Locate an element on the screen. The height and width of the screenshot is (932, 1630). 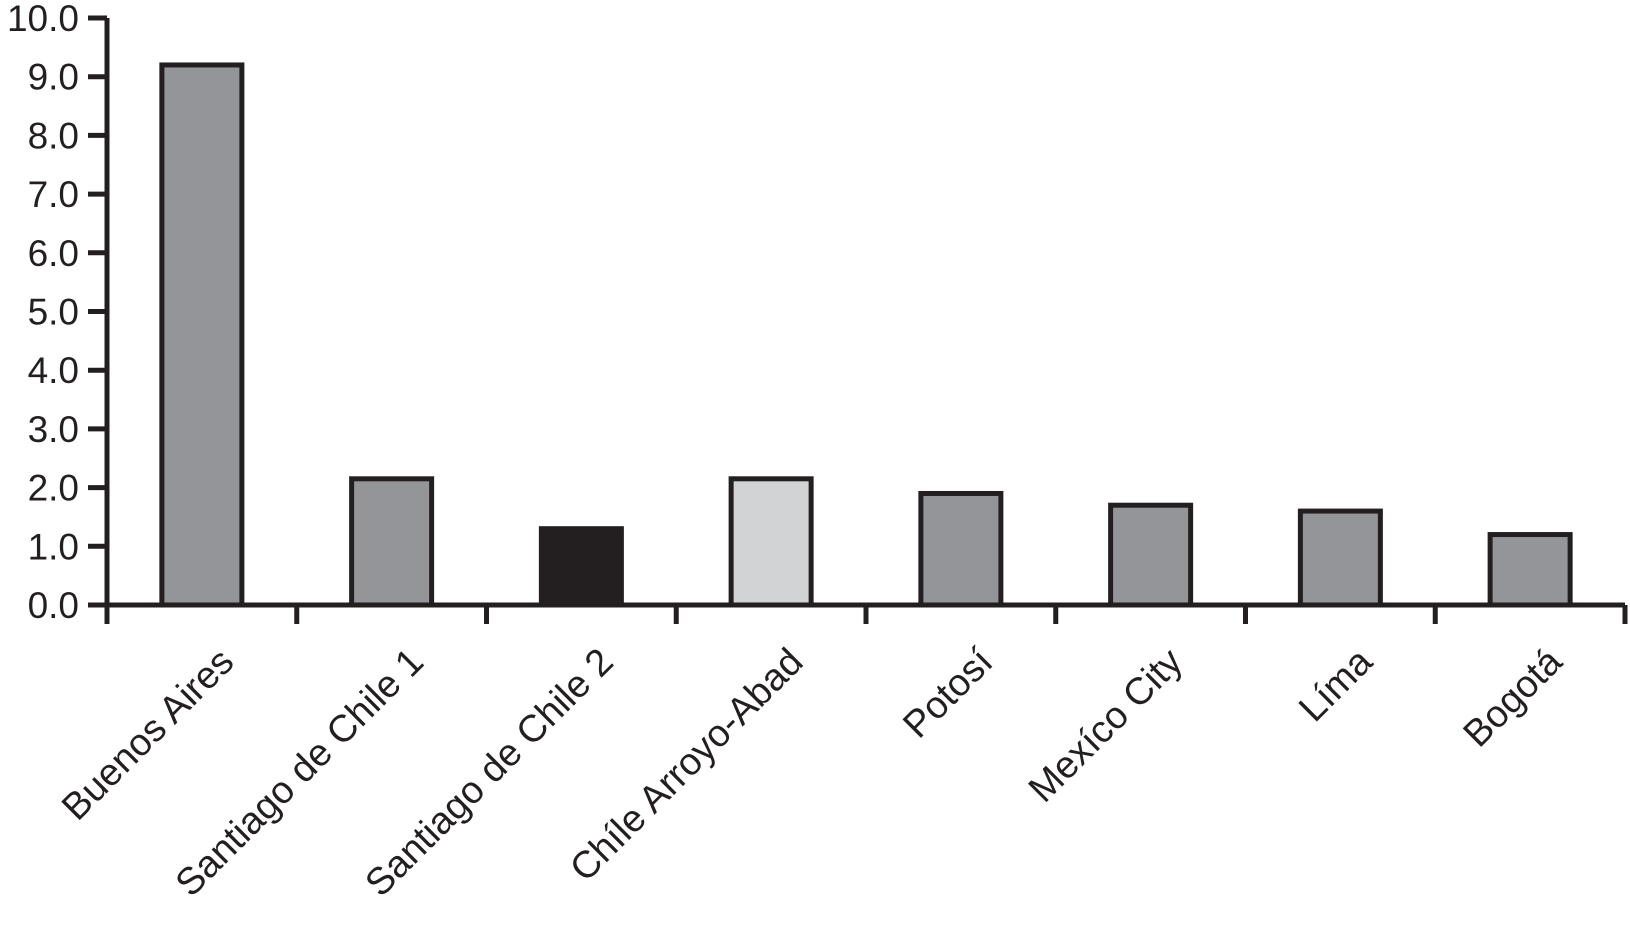
y-tick-label: 4.0 is located at coordinates (53, 370).